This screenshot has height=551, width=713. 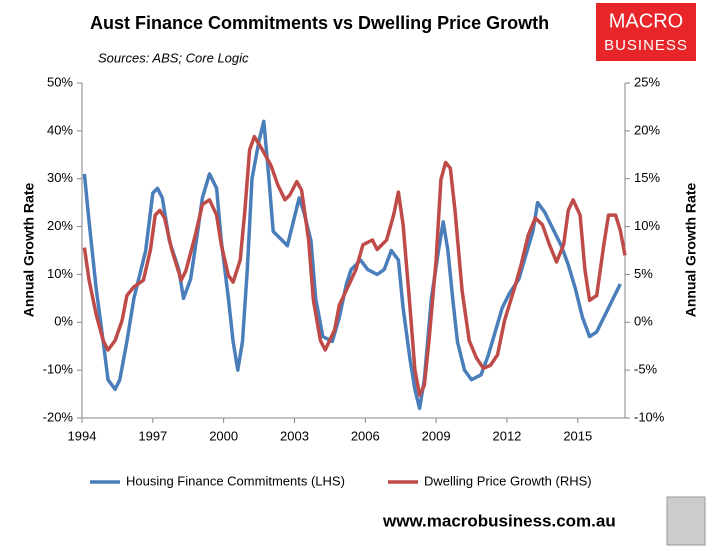 What do you see at coordinates (60, 81) in the screenshot?
I see `y-tick-label: 50%` at bounding box center [60, 81].